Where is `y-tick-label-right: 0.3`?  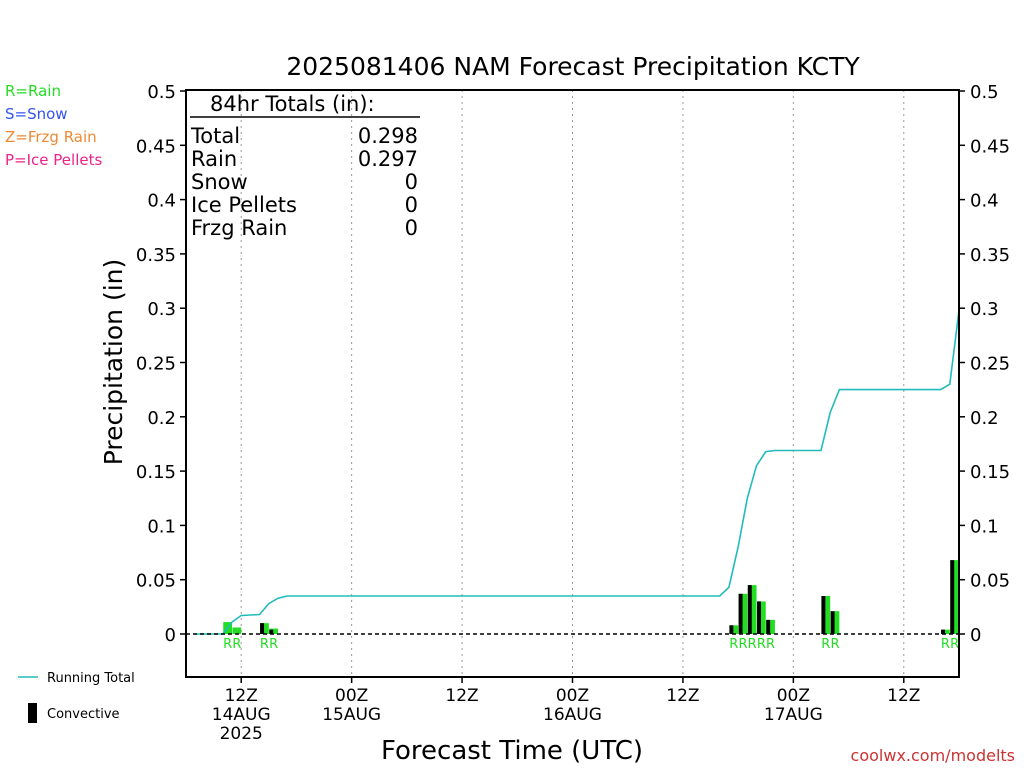 y-tick-label-right: 0.3 is located at coordinates (984, 309).